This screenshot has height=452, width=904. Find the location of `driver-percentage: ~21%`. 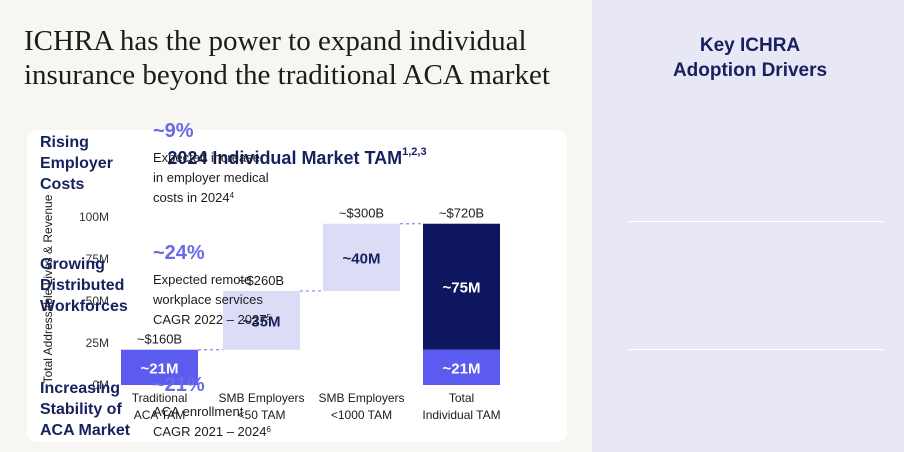

driver-percentage: ~21% is located at coordinates (179, 385).